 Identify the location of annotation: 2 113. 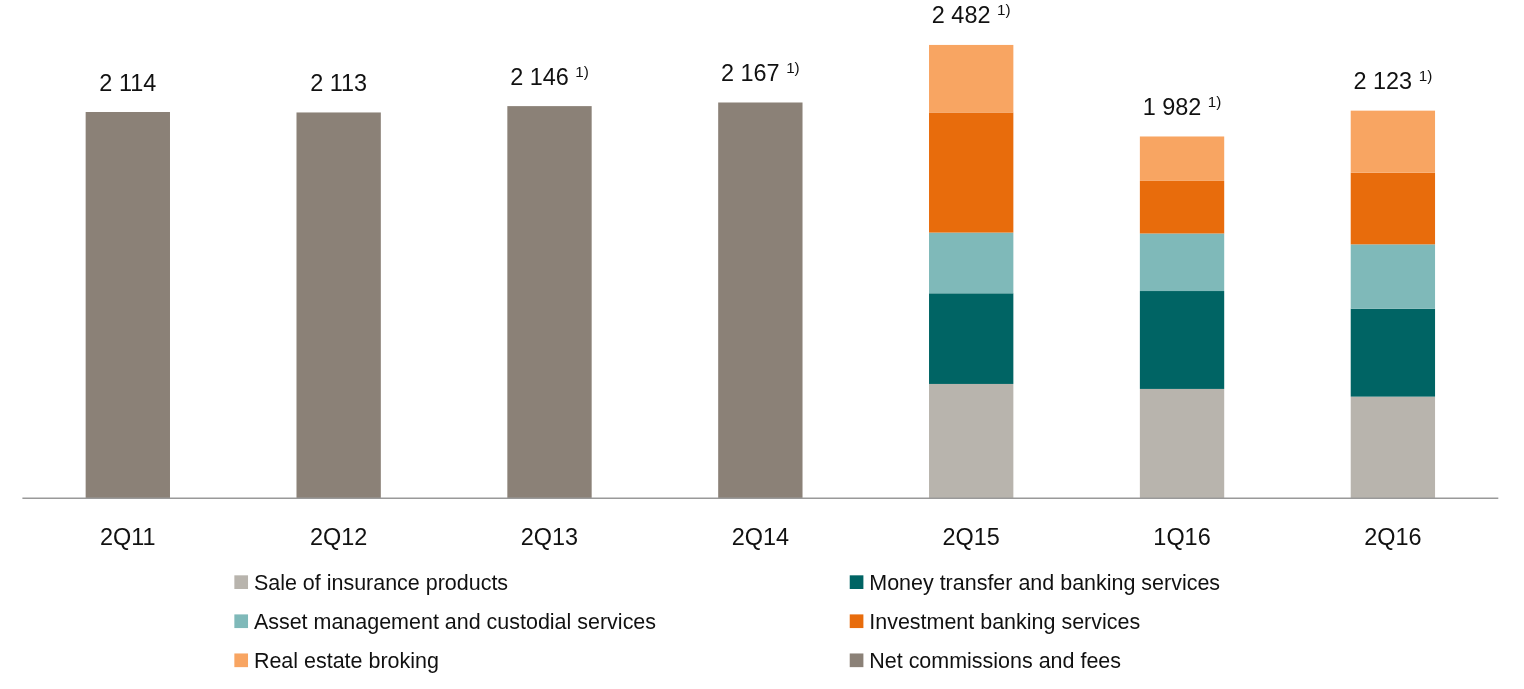
(339, 82).